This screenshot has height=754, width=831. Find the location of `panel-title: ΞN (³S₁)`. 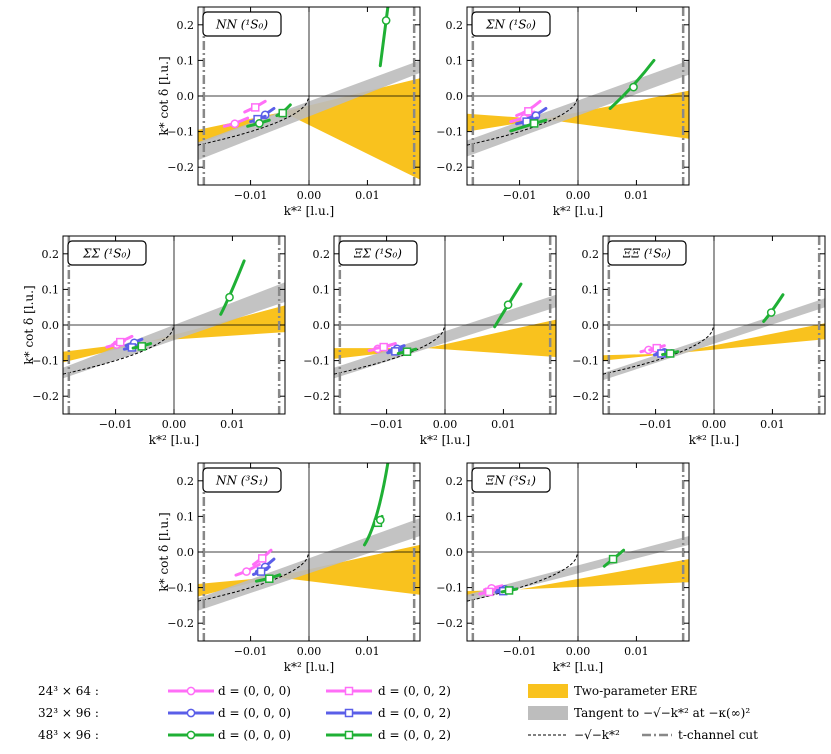

panel-title: ΞN (³S₁) is located at coordinates (510, 481).